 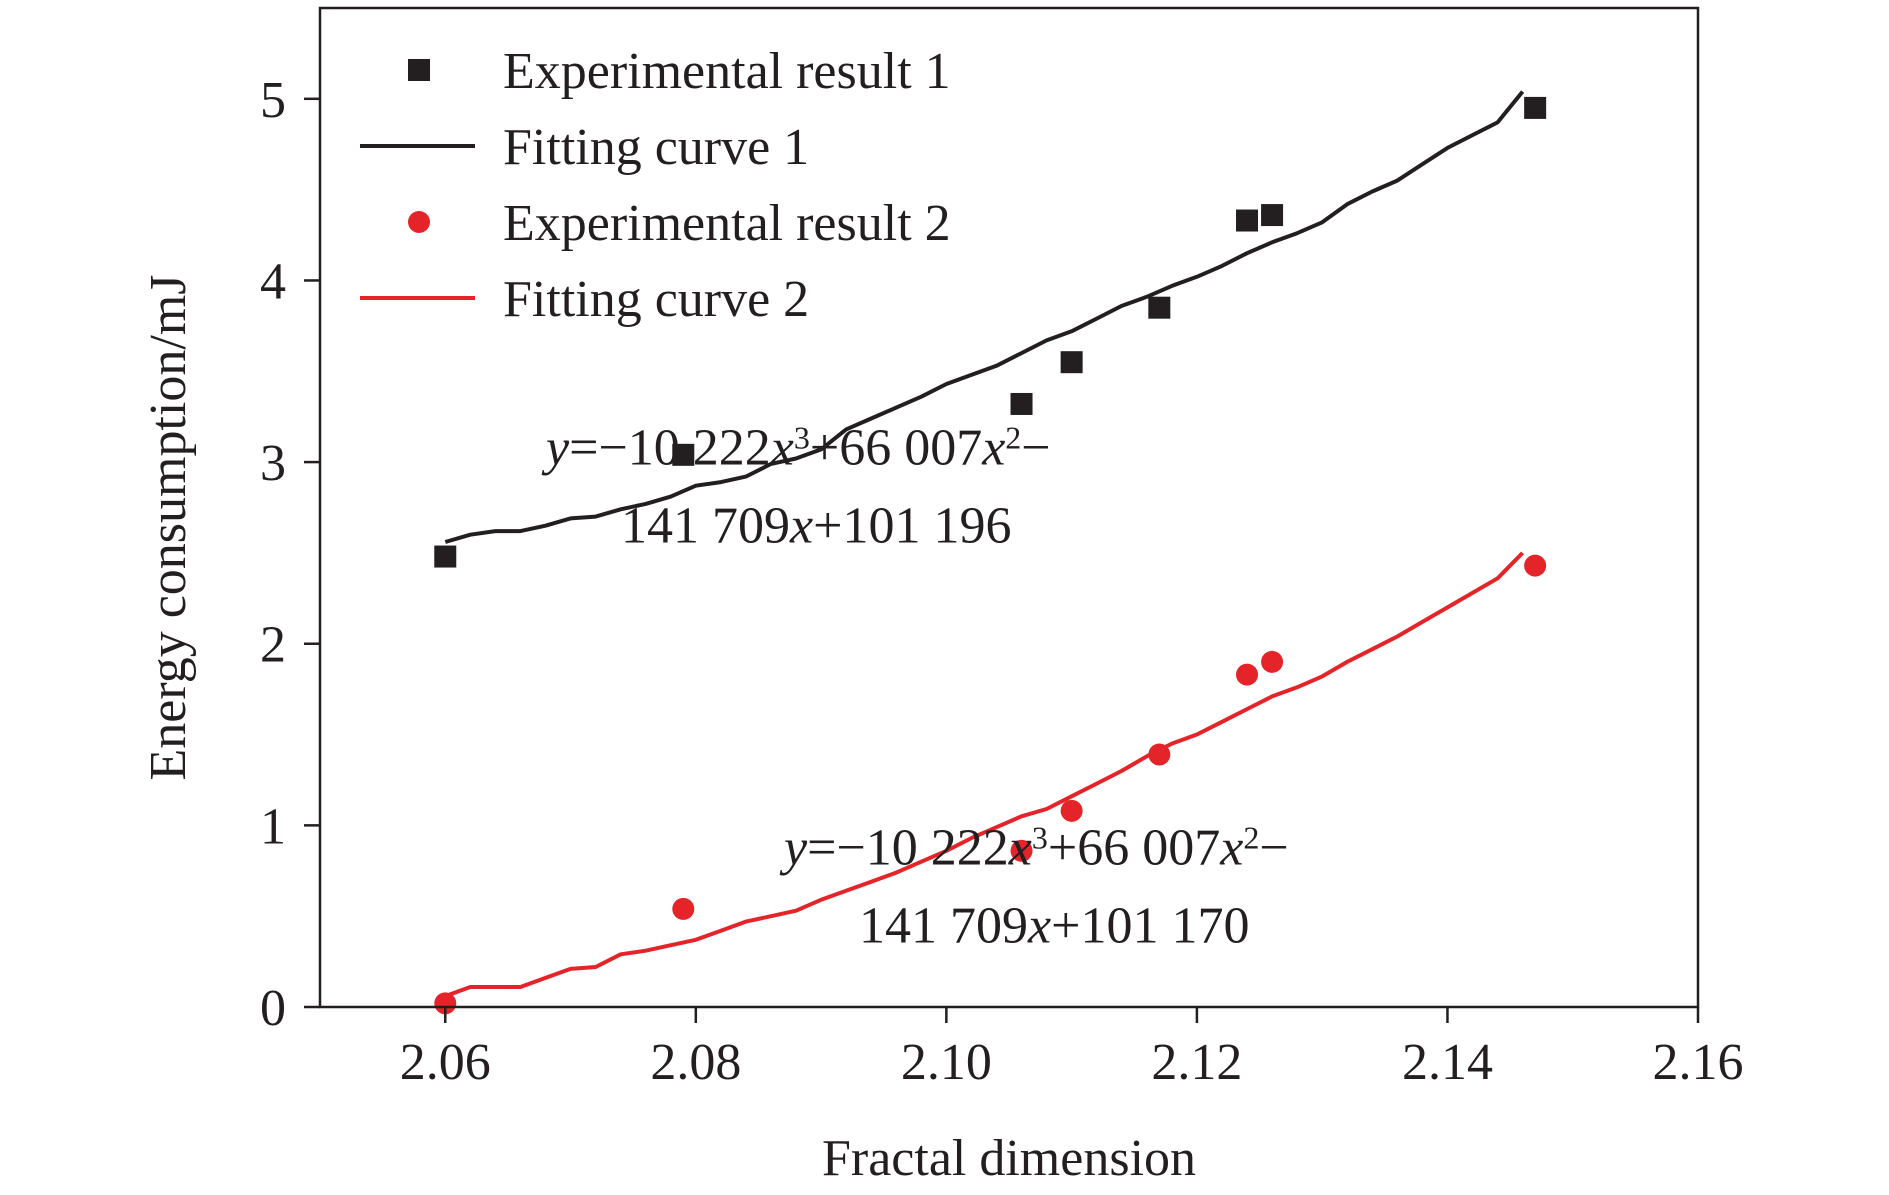 What do you see at coordinates (1447, 1062) in the screenshot?
I see `x-tick-label: 2.14` at bounding box center [1447, 1062].